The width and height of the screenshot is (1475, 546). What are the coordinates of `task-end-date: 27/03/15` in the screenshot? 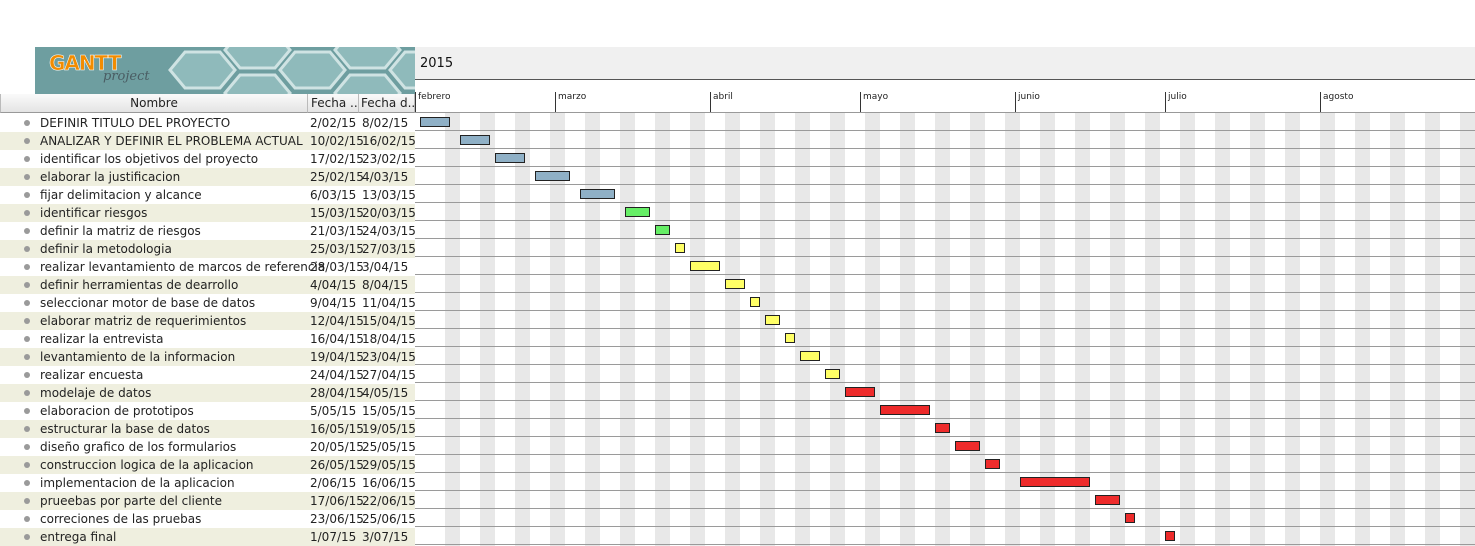 It's located at (389, 249).